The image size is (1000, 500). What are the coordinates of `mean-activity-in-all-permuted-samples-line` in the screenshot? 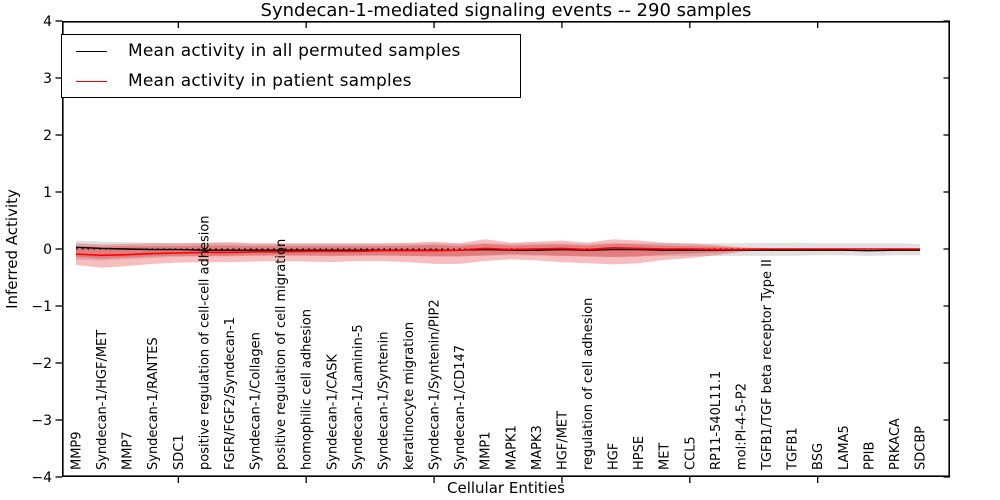 It's located at (497, 249).